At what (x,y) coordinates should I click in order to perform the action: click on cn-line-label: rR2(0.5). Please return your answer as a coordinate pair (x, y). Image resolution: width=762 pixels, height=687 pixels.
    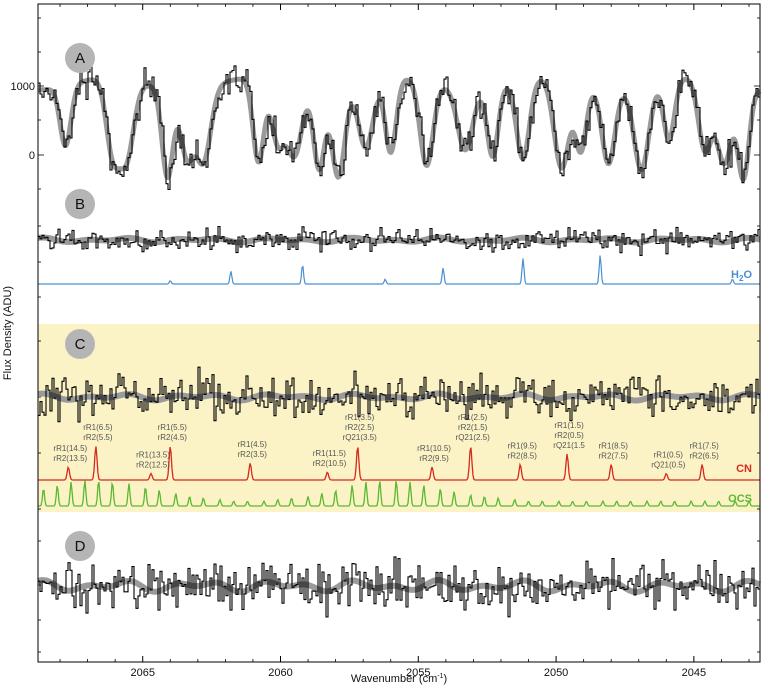
    Looking at the image, I should click on (569, 435).